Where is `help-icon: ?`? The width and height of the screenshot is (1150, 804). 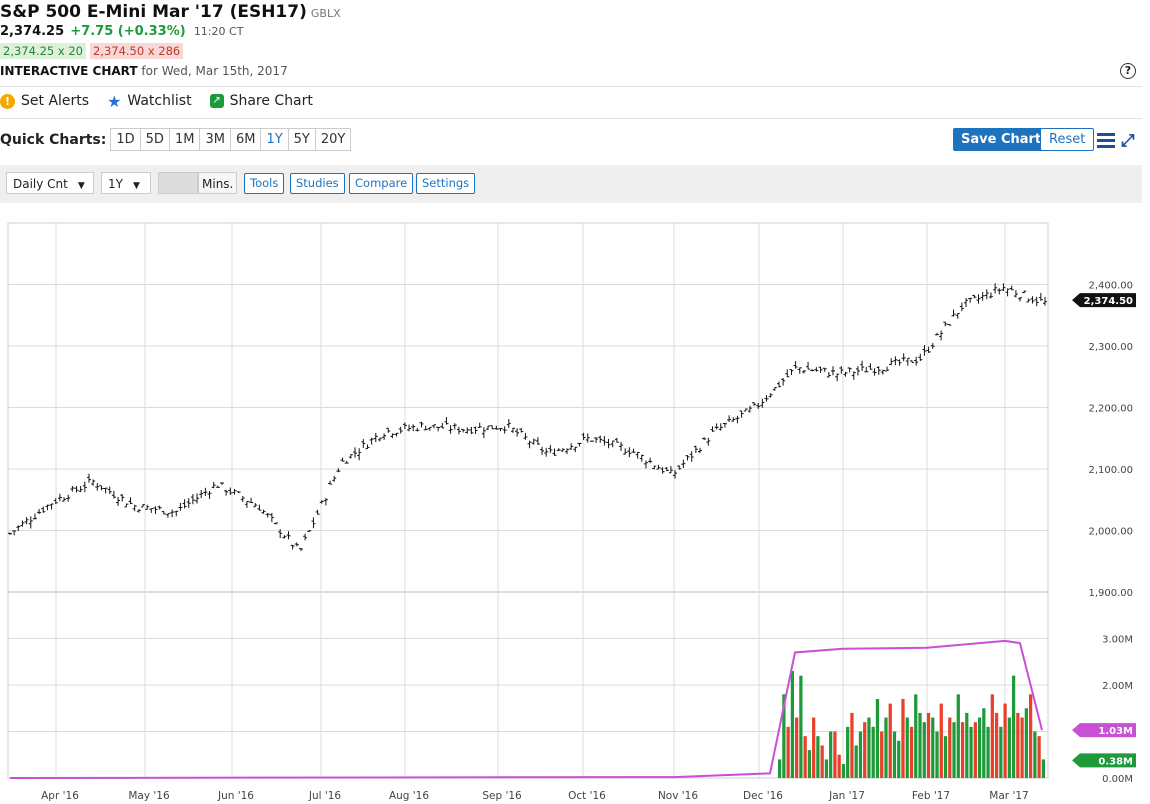 help-icon: ? is located at coordinates (1128, 71).